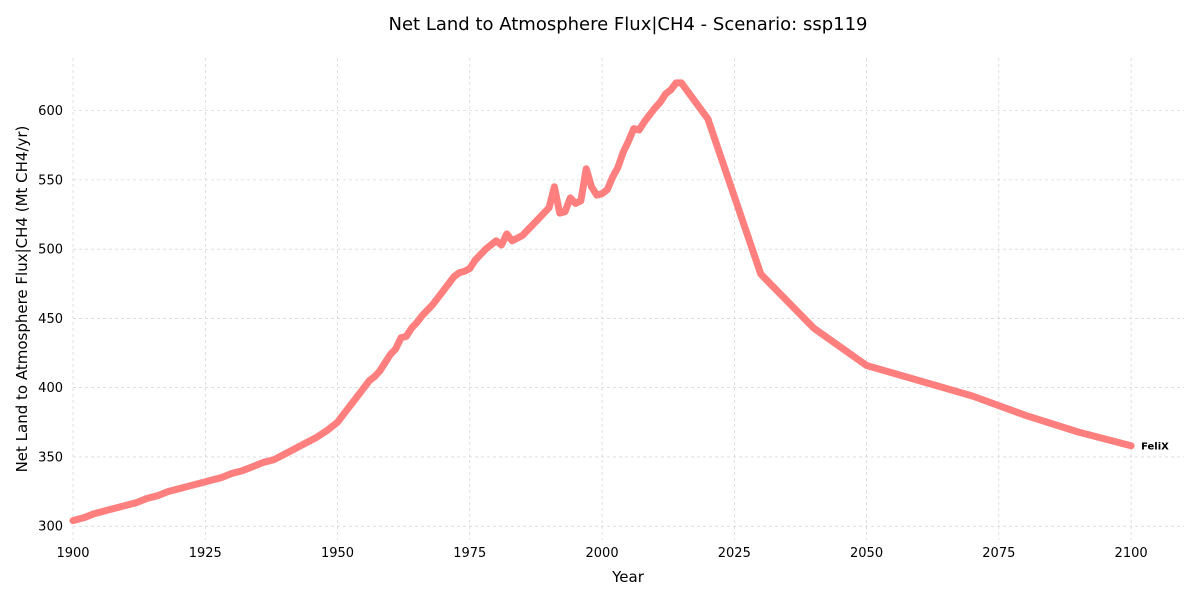 The image size is (1200, 600). Describe the element at coordinates (998, 553) in the screenshot. I see `x-tick-label: 2075` at that location.